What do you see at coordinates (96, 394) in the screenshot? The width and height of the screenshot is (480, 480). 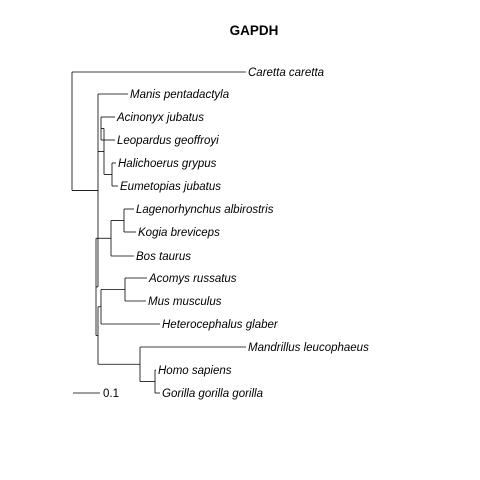 I see `scale-bar: 0.1` at bounding box center [96, 394].